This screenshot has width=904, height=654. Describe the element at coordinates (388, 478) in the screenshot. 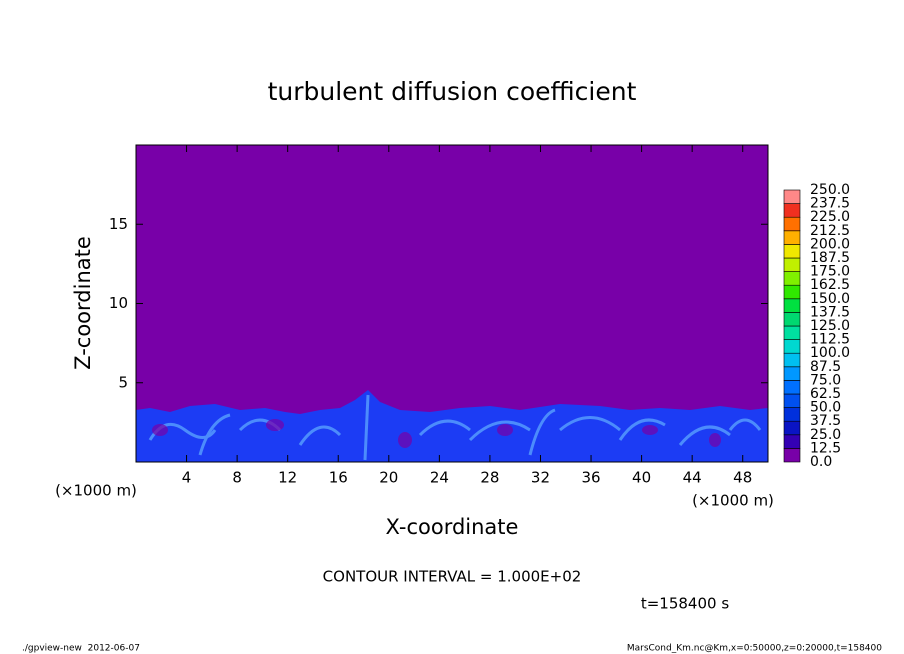

I see `x-tick-label: 20` at that location.